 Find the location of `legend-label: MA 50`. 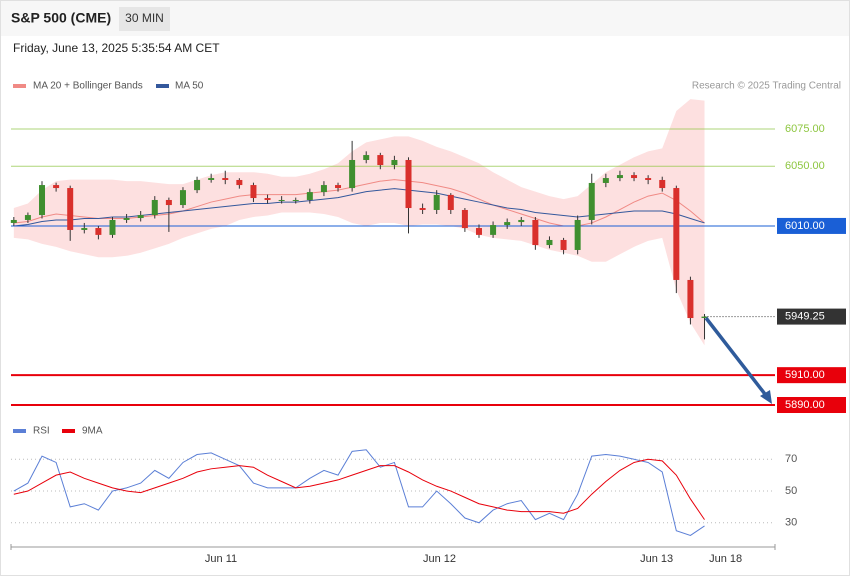

legend-label: MA 50 is located at coordinates (189, 86).